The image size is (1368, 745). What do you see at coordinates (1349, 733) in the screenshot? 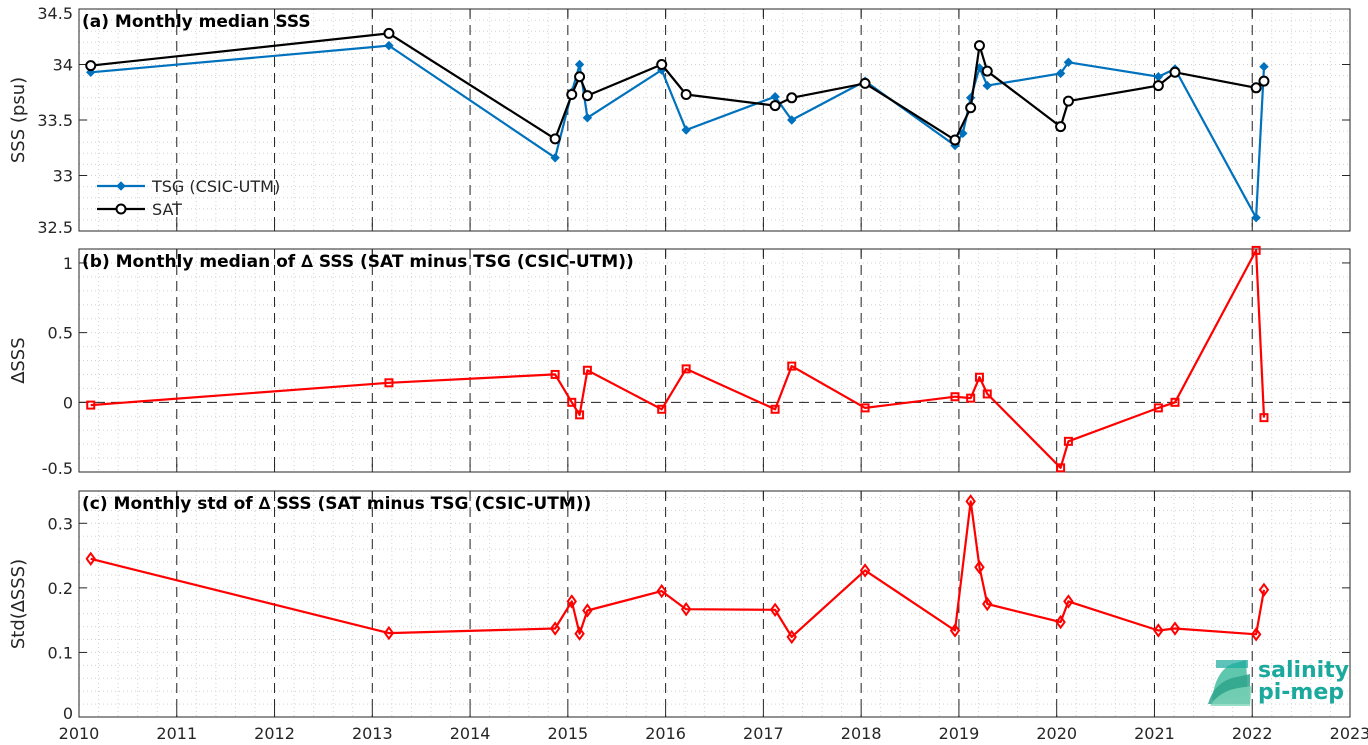
I see `x-tick-label: 2023` at bounding box center [1349, 733].